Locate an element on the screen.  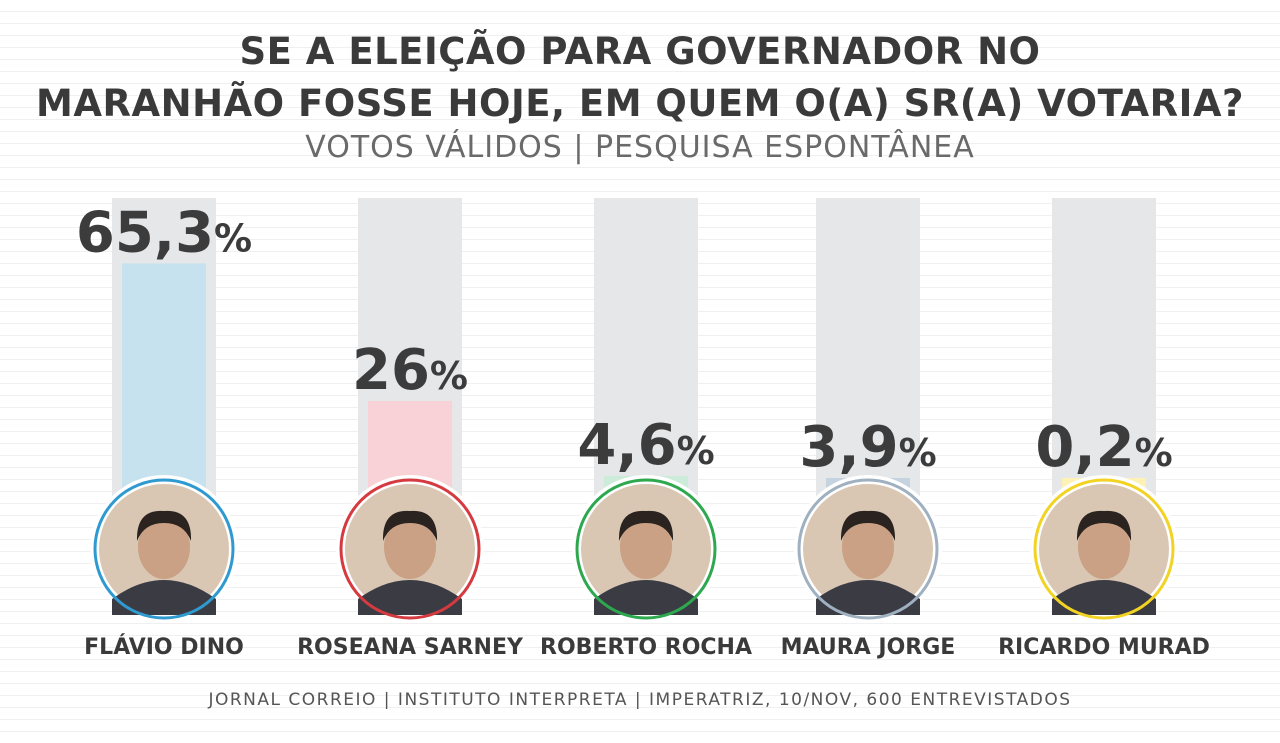
candidate-group: 4,6% ROBERTO ROCHA is located at coordinates (646, 429).